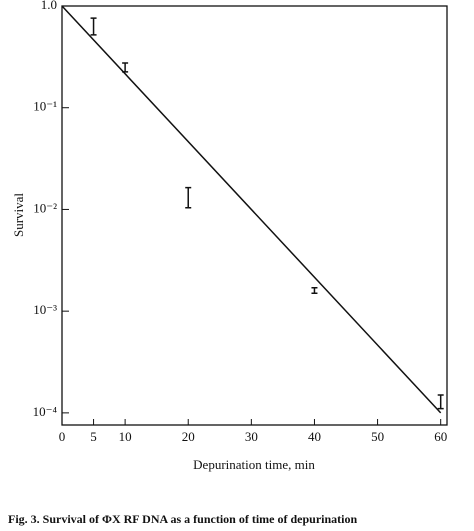 The width and height of the screenshot is (474, 531). I want to click on x-tick-label: 5, so click(93, 436).